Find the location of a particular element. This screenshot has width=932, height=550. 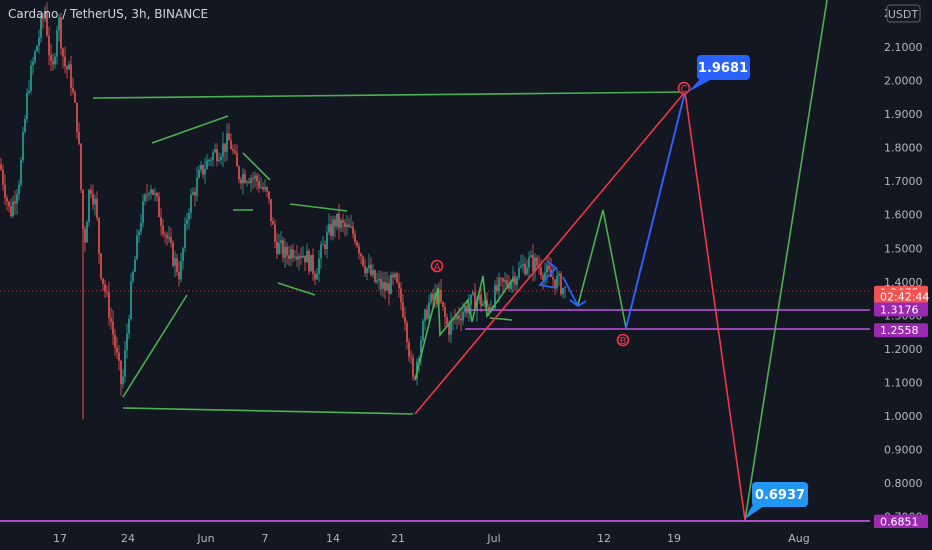

svg-text: 1.9681 is located at coordinates (723, 68).